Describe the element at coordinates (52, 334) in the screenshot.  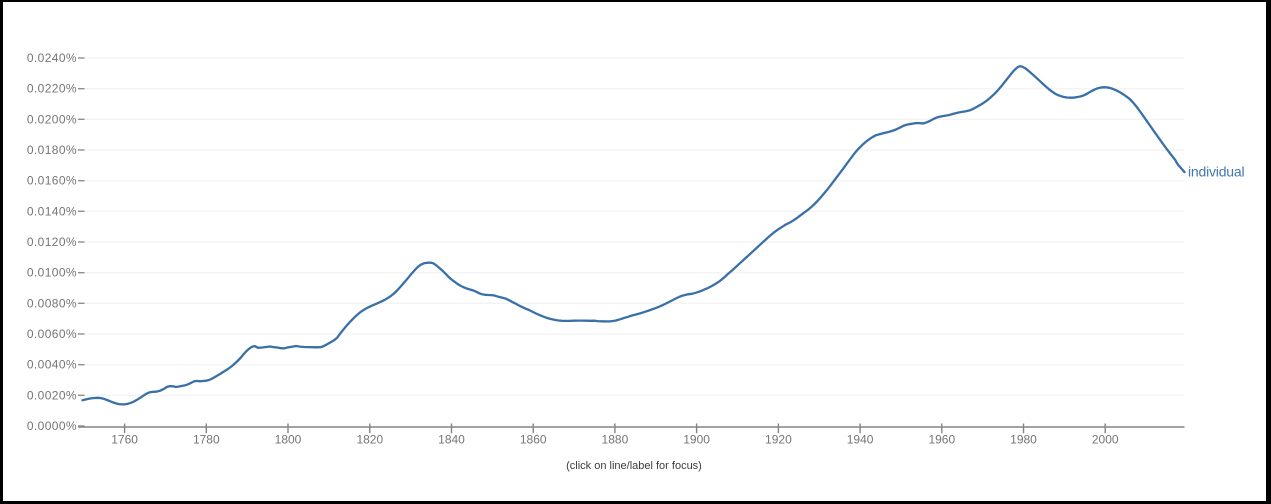
I see `svg-text: 0.0060%` at that location.